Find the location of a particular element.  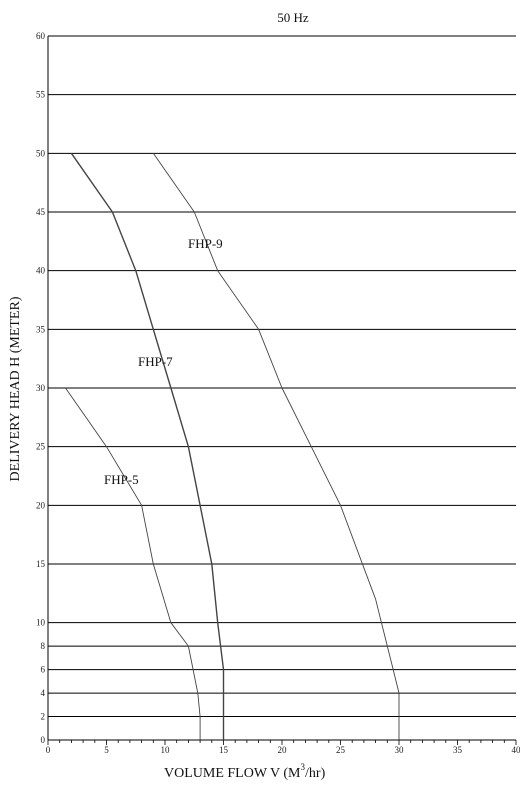

series-label-fhp-7: FHP-7 is located at coordinates (155, 361).